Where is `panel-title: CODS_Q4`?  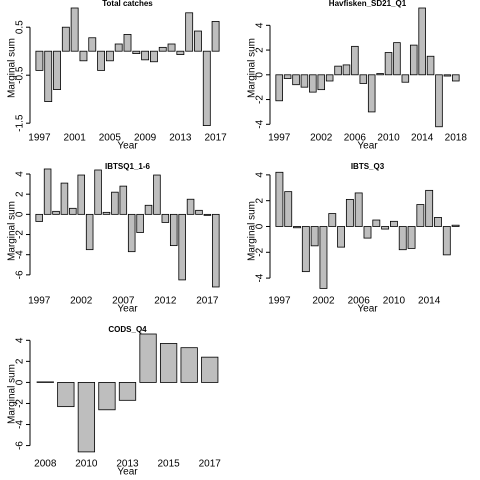
panel-title: CODS_Q4 is located at coordinates (127, 329).